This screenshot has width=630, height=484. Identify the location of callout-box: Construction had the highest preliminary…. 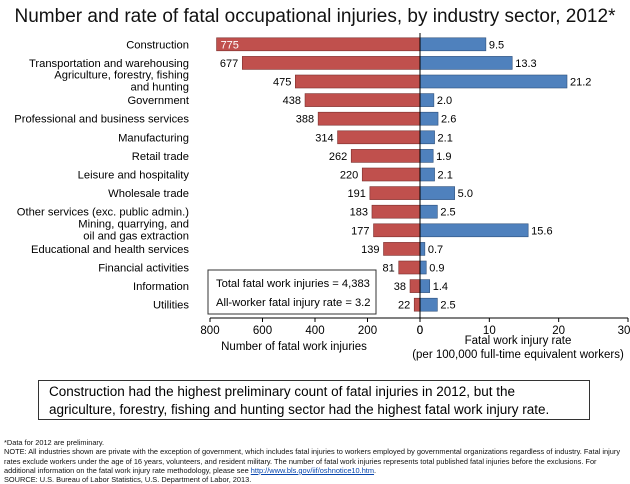
(314, 400).